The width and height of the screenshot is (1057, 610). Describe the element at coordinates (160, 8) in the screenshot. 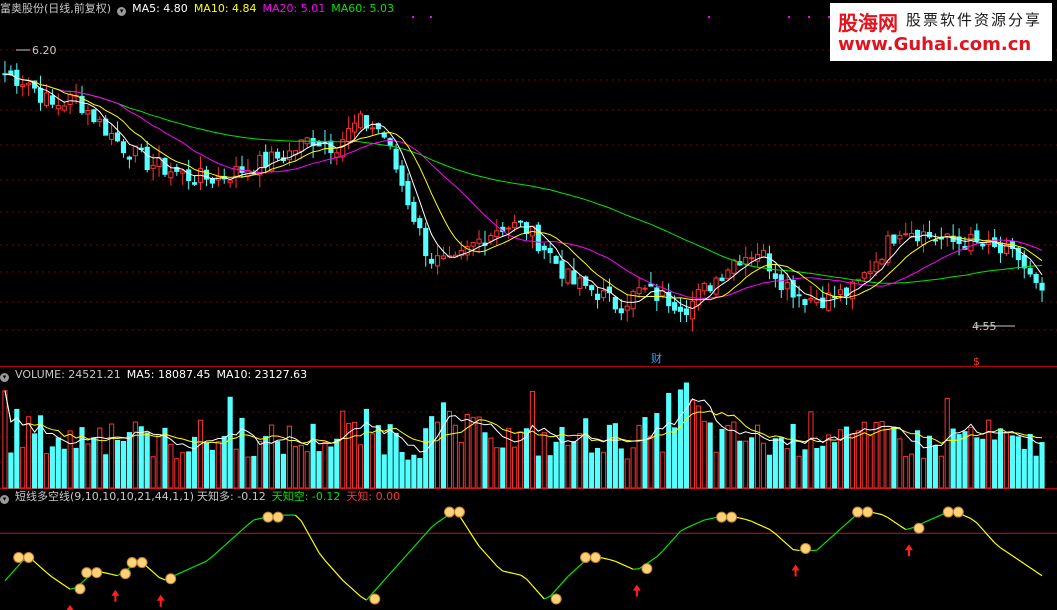

I see `ma5-label: MA5: 4.80` at that location.